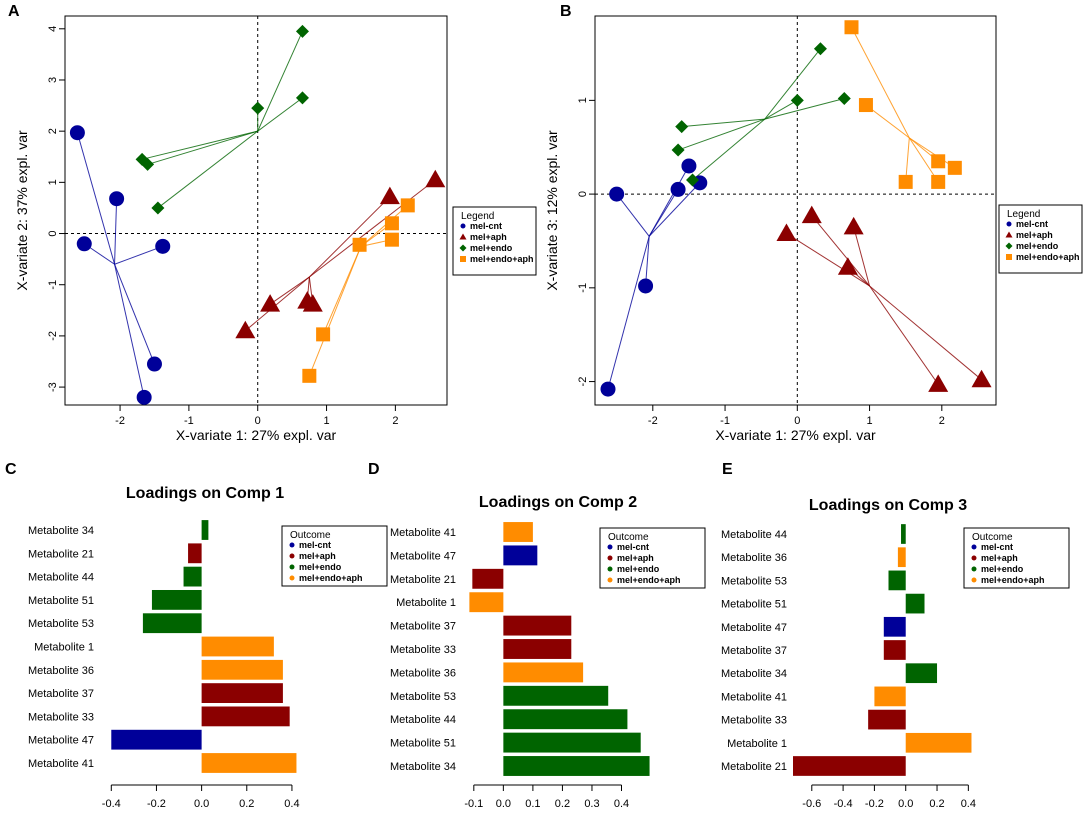  I want to click on legend-box, so click(1016, 558).